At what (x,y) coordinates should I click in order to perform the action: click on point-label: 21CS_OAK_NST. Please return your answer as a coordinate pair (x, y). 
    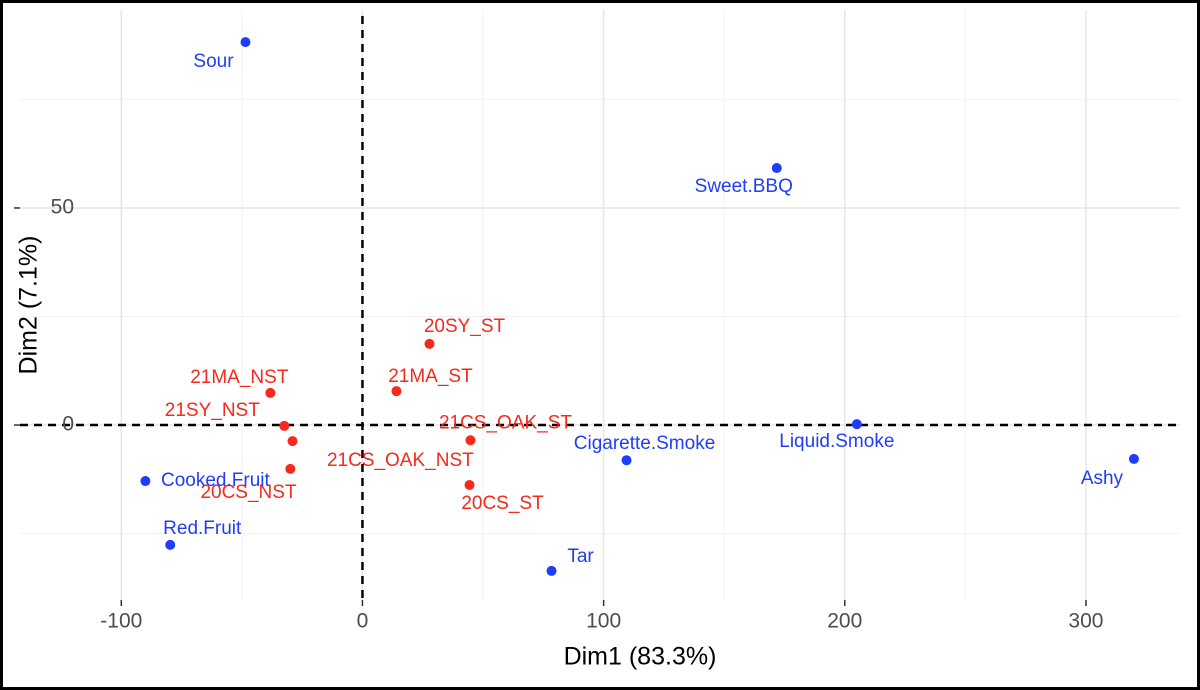
    Looking at the image, I should click on (400, 460).